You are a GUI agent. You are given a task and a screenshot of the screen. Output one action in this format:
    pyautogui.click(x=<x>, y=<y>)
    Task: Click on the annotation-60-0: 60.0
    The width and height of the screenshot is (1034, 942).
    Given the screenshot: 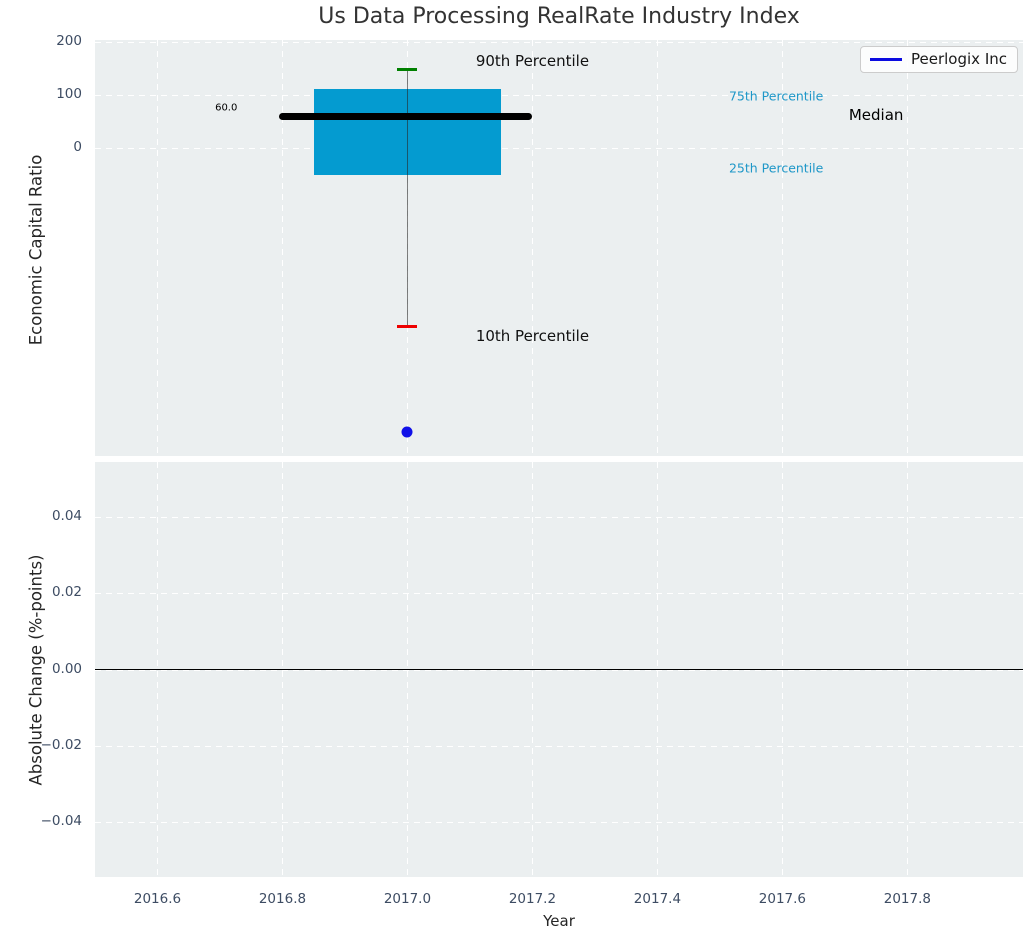 What is the action you would take?
    pyautogui.click(x=226, y=108)
    